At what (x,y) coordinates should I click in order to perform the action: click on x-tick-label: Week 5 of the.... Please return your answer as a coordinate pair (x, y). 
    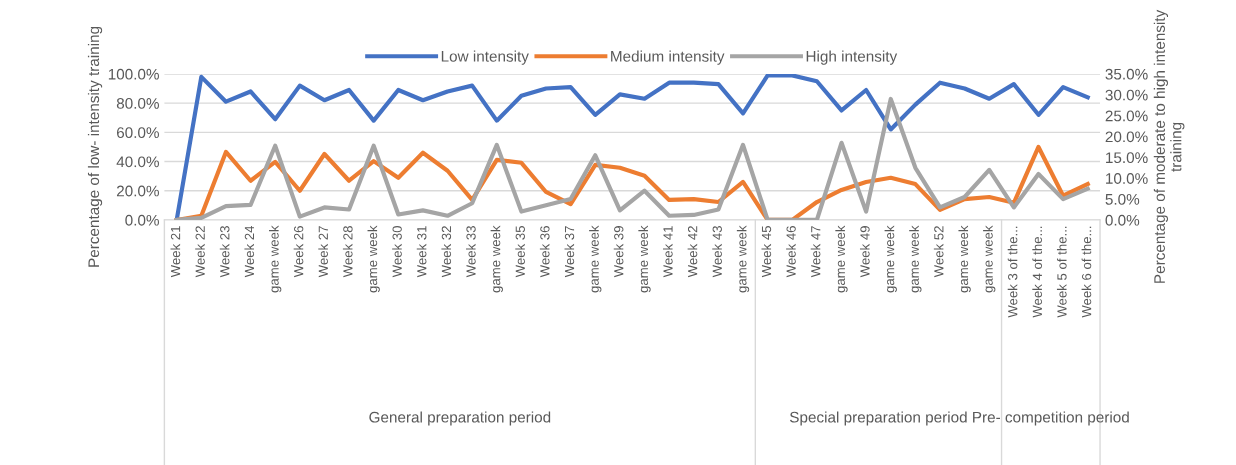
    Looking at the image, I should click on (1061, 272).